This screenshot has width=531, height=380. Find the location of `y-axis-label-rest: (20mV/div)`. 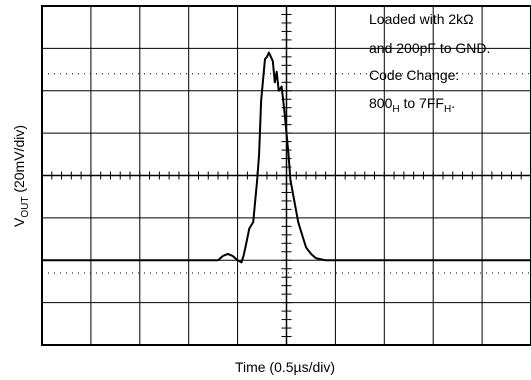

y-axis-label-rest: (20mV/div) is located at coordinates (19, 161).